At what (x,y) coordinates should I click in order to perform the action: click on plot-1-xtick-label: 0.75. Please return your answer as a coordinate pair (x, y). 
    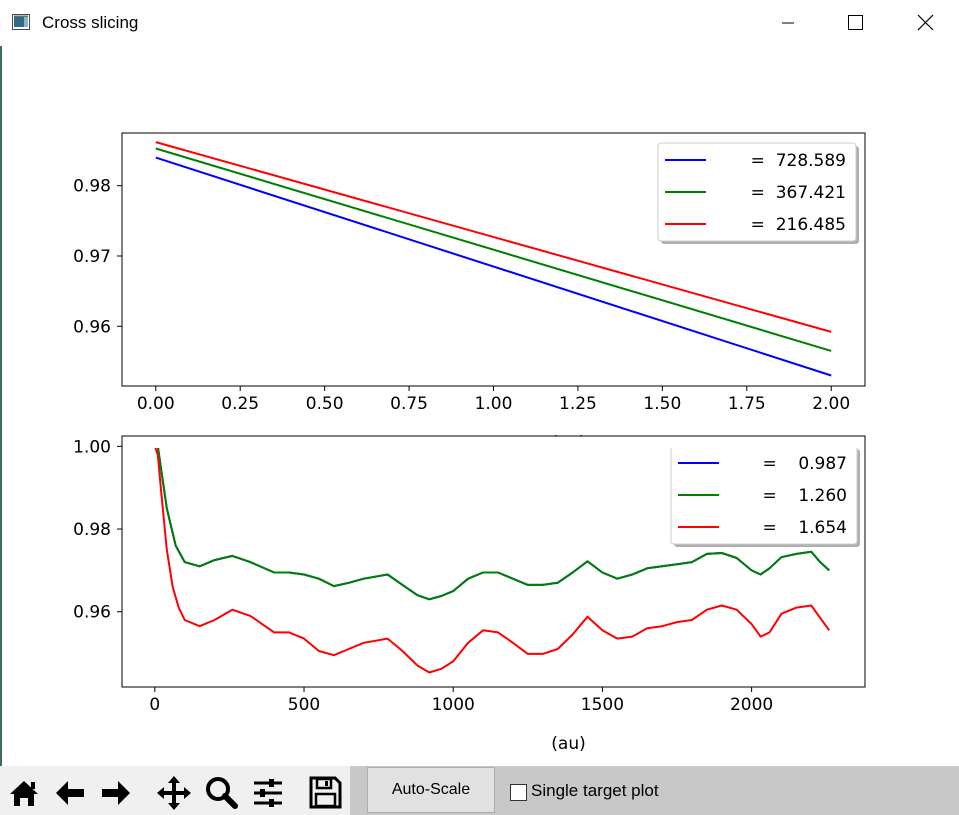
    Looking at the image, I should click on (409, 404).